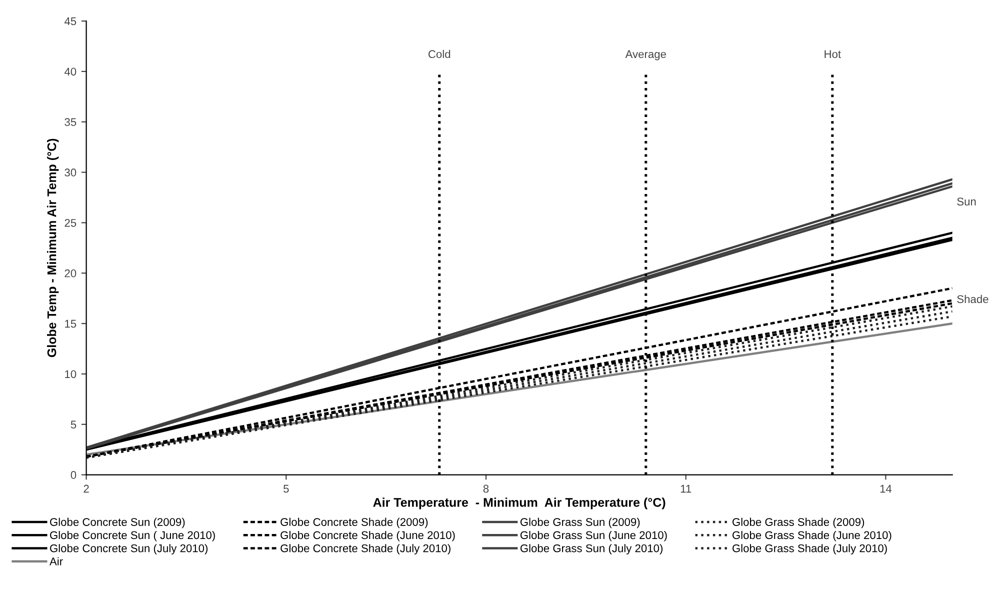  What do you see at coordinates (354, 523) in the screenshot?
I see `legend-label: Globe Concrete Shade (2009)` at bounding box center [354, 523].